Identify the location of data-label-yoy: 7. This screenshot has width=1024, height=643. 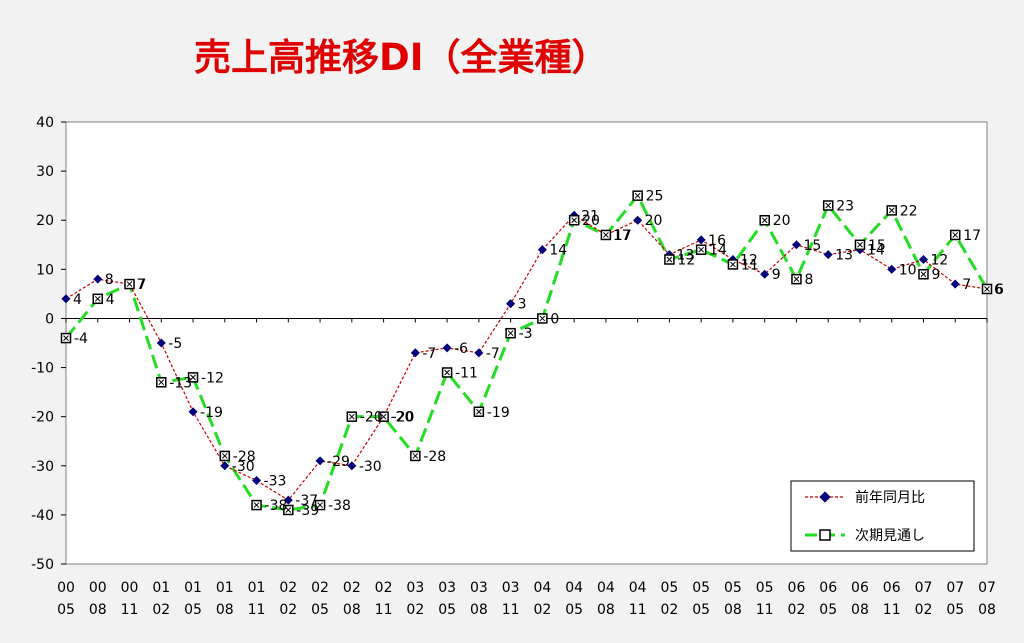
(141, 285).